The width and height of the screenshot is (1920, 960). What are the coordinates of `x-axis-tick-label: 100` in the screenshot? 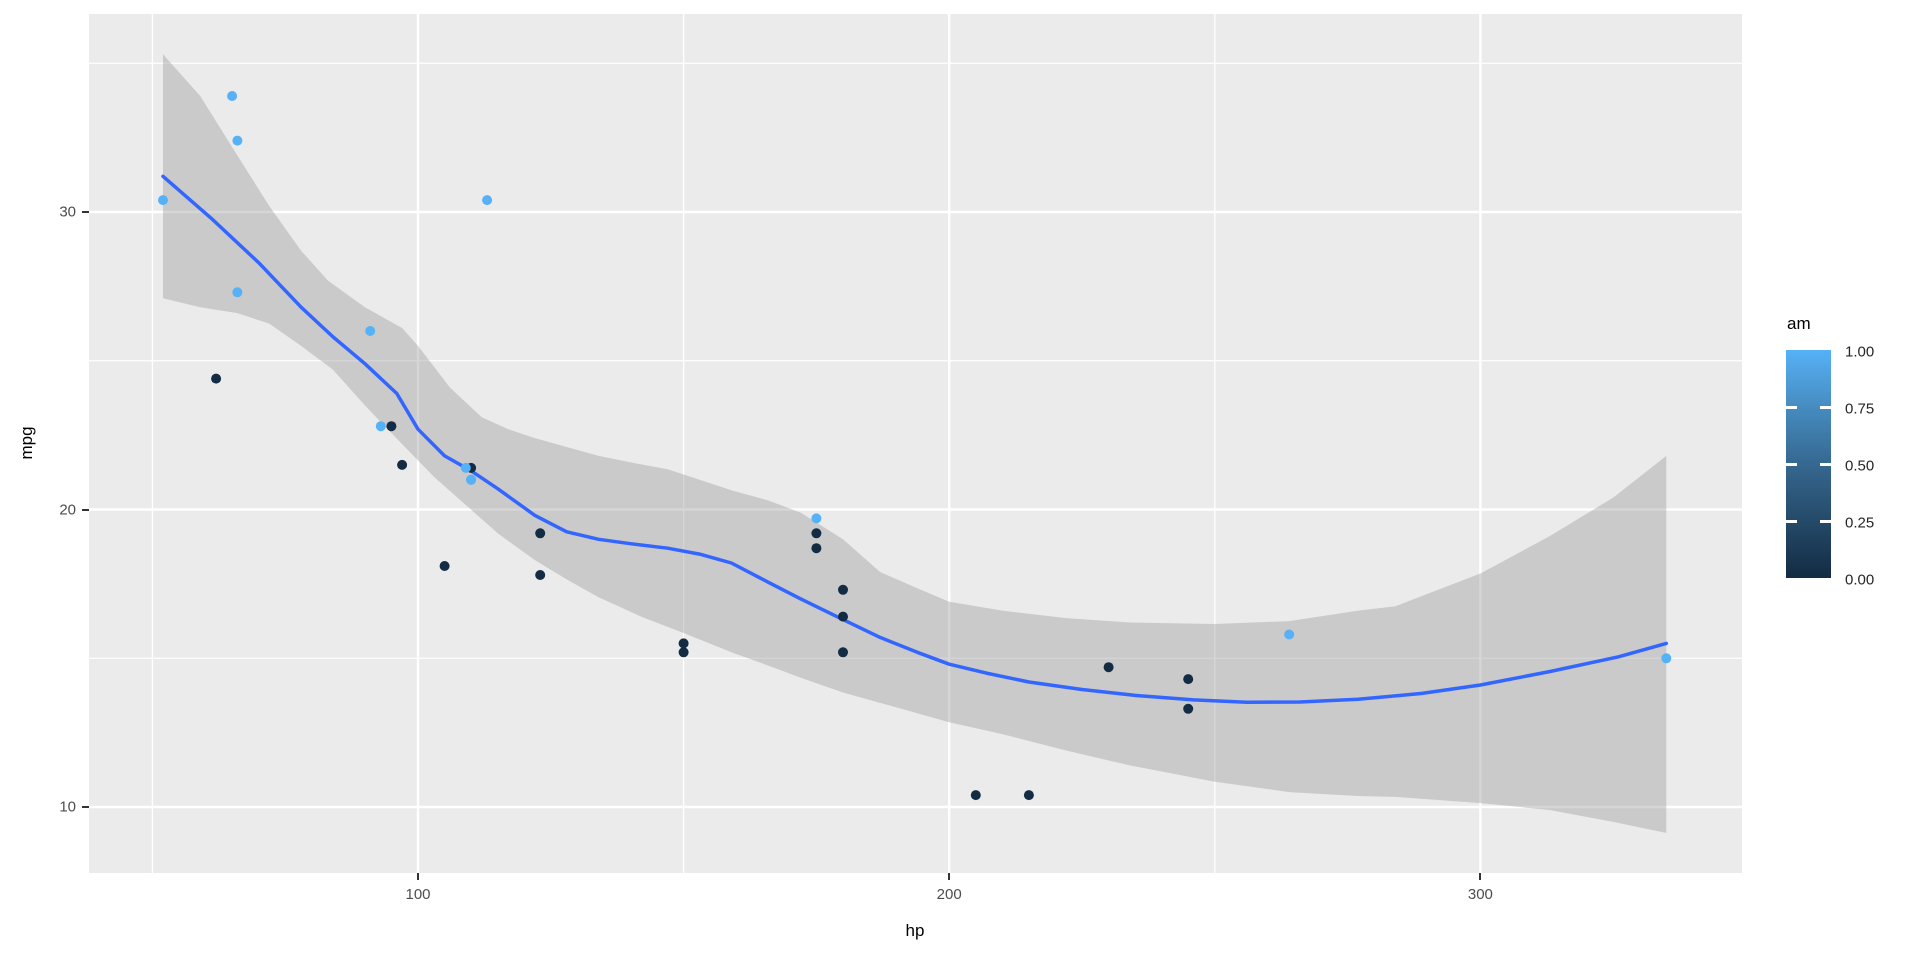 It's located at (418, 894).